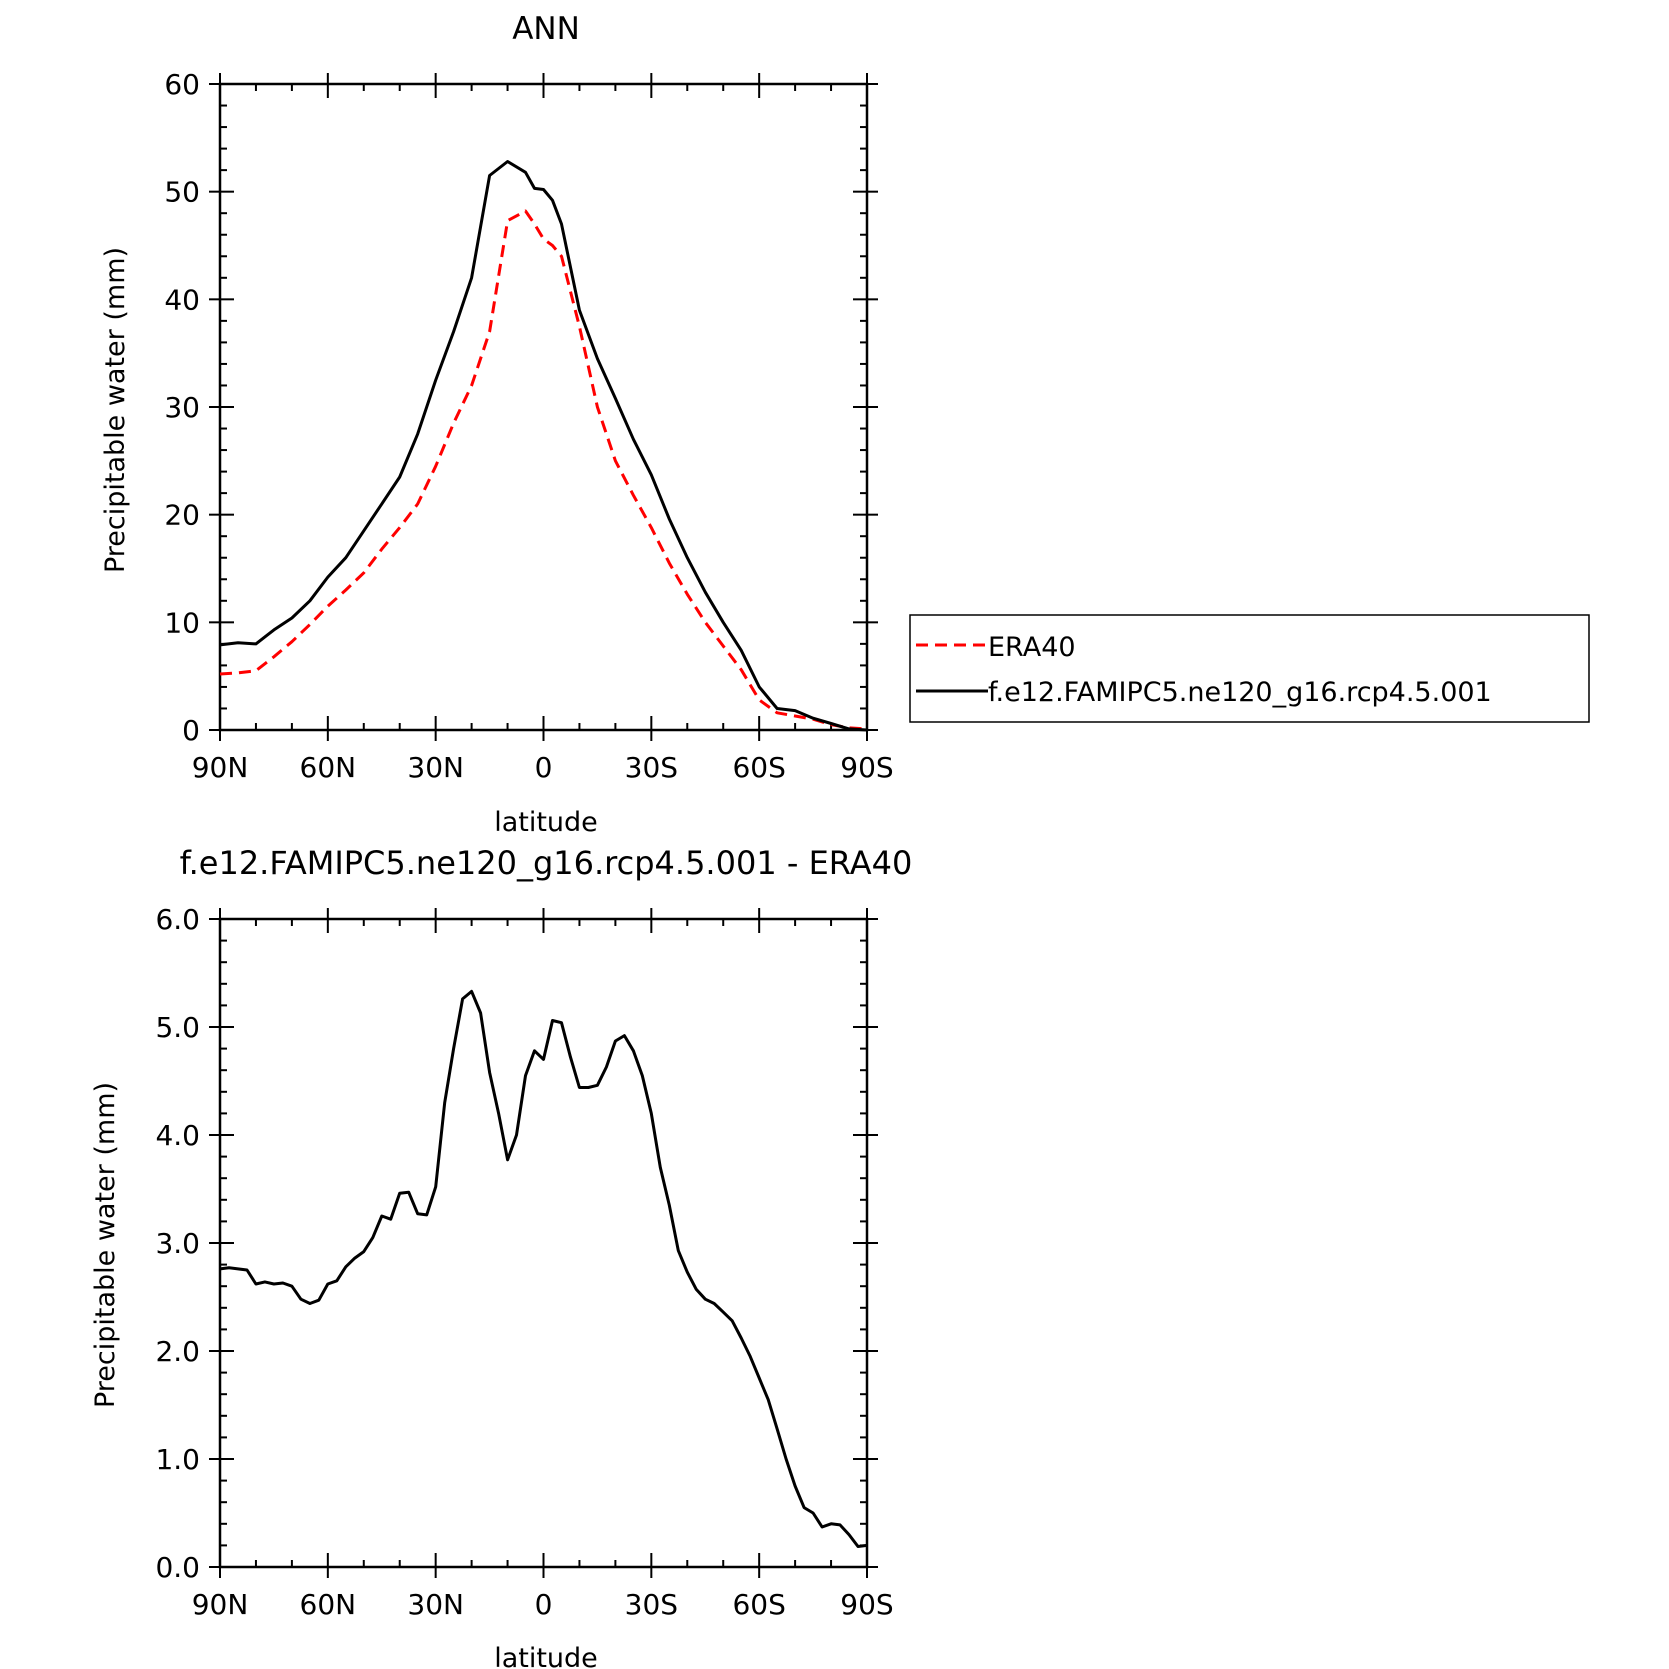 The height and width of the screenshot is (1669, 1669). I want to click on top-y-tick-label: 50, so click(182, 192).